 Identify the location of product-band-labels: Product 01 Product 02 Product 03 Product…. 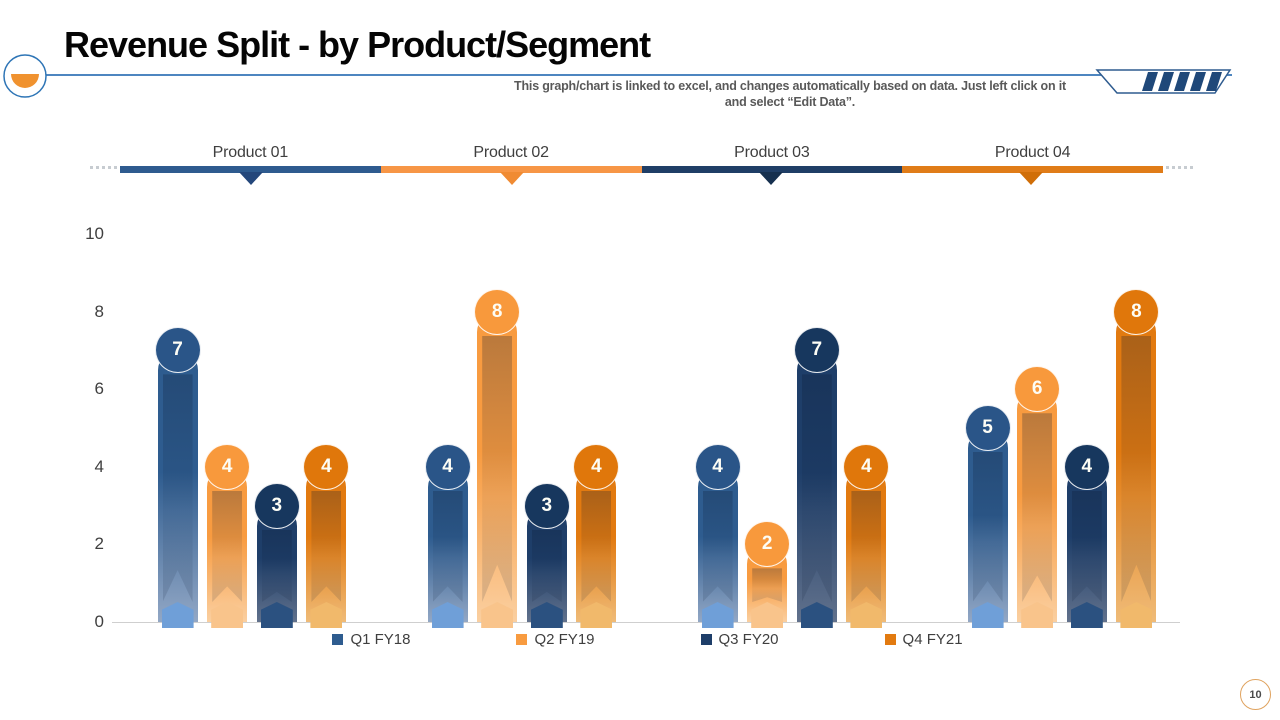
(641, 153).